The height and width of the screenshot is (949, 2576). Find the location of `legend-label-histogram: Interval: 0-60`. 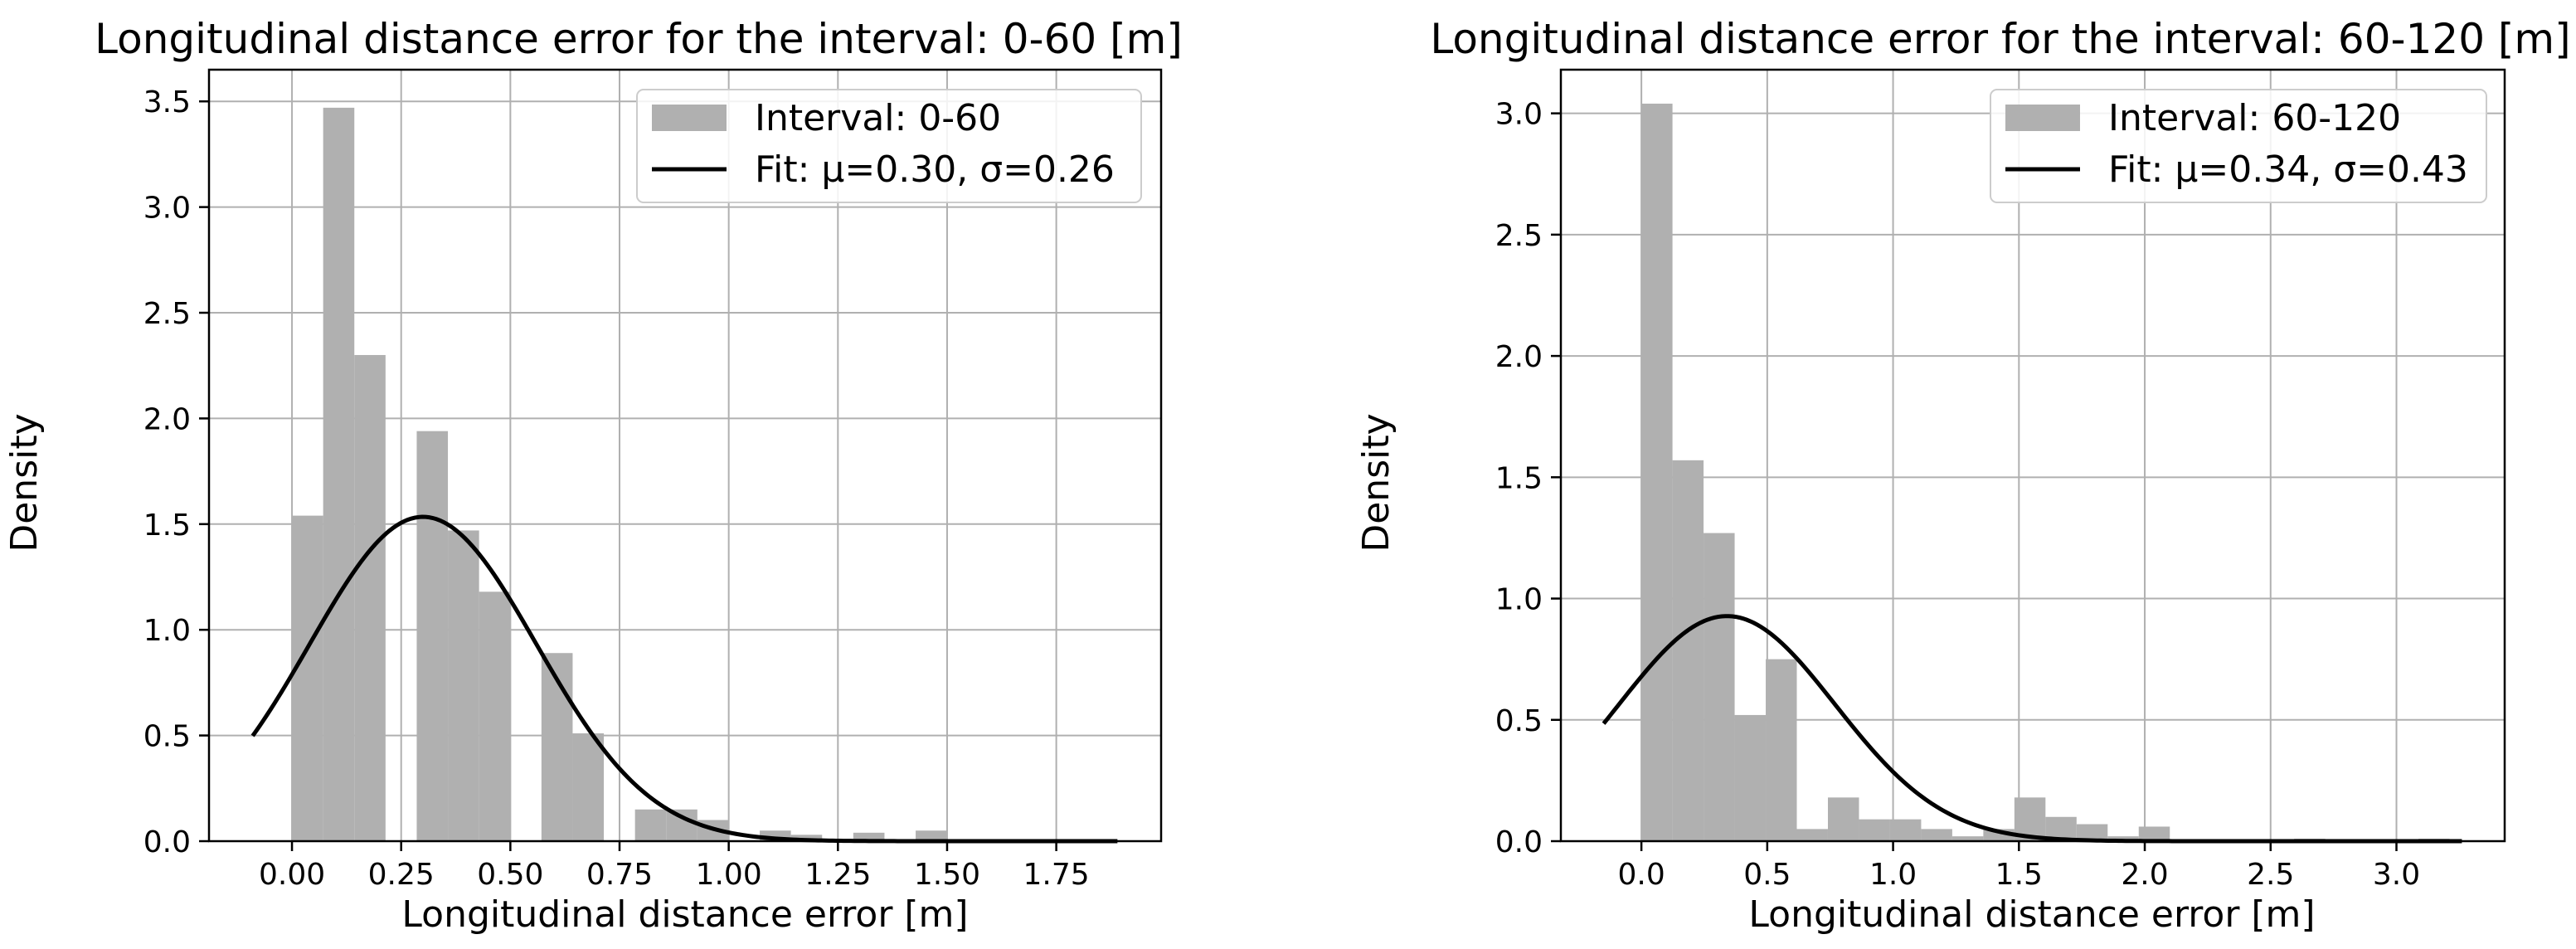

legend-label-histogram: Interval: 0-60 is located at coordinates (878, 118).